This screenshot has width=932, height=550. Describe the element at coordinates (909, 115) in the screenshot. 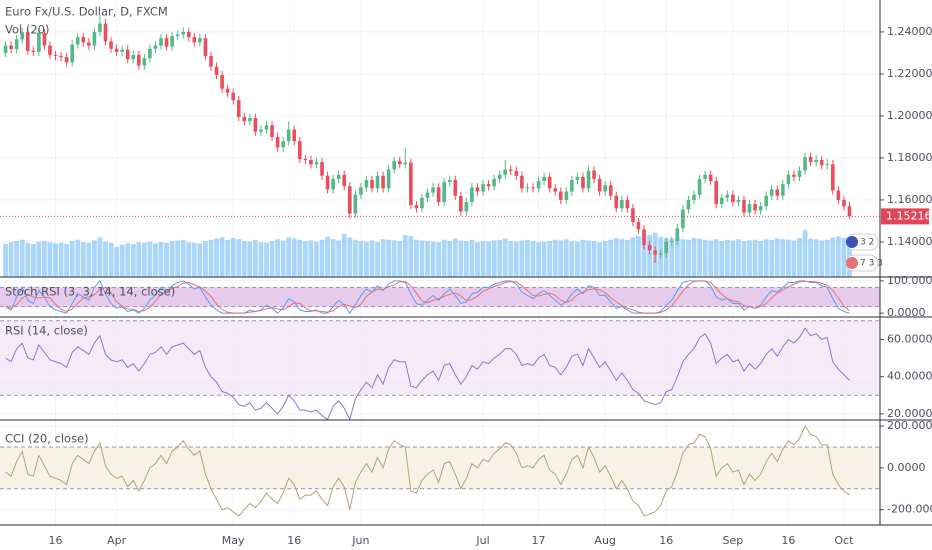

I see `y-tick-label: 1.20000` at that location.